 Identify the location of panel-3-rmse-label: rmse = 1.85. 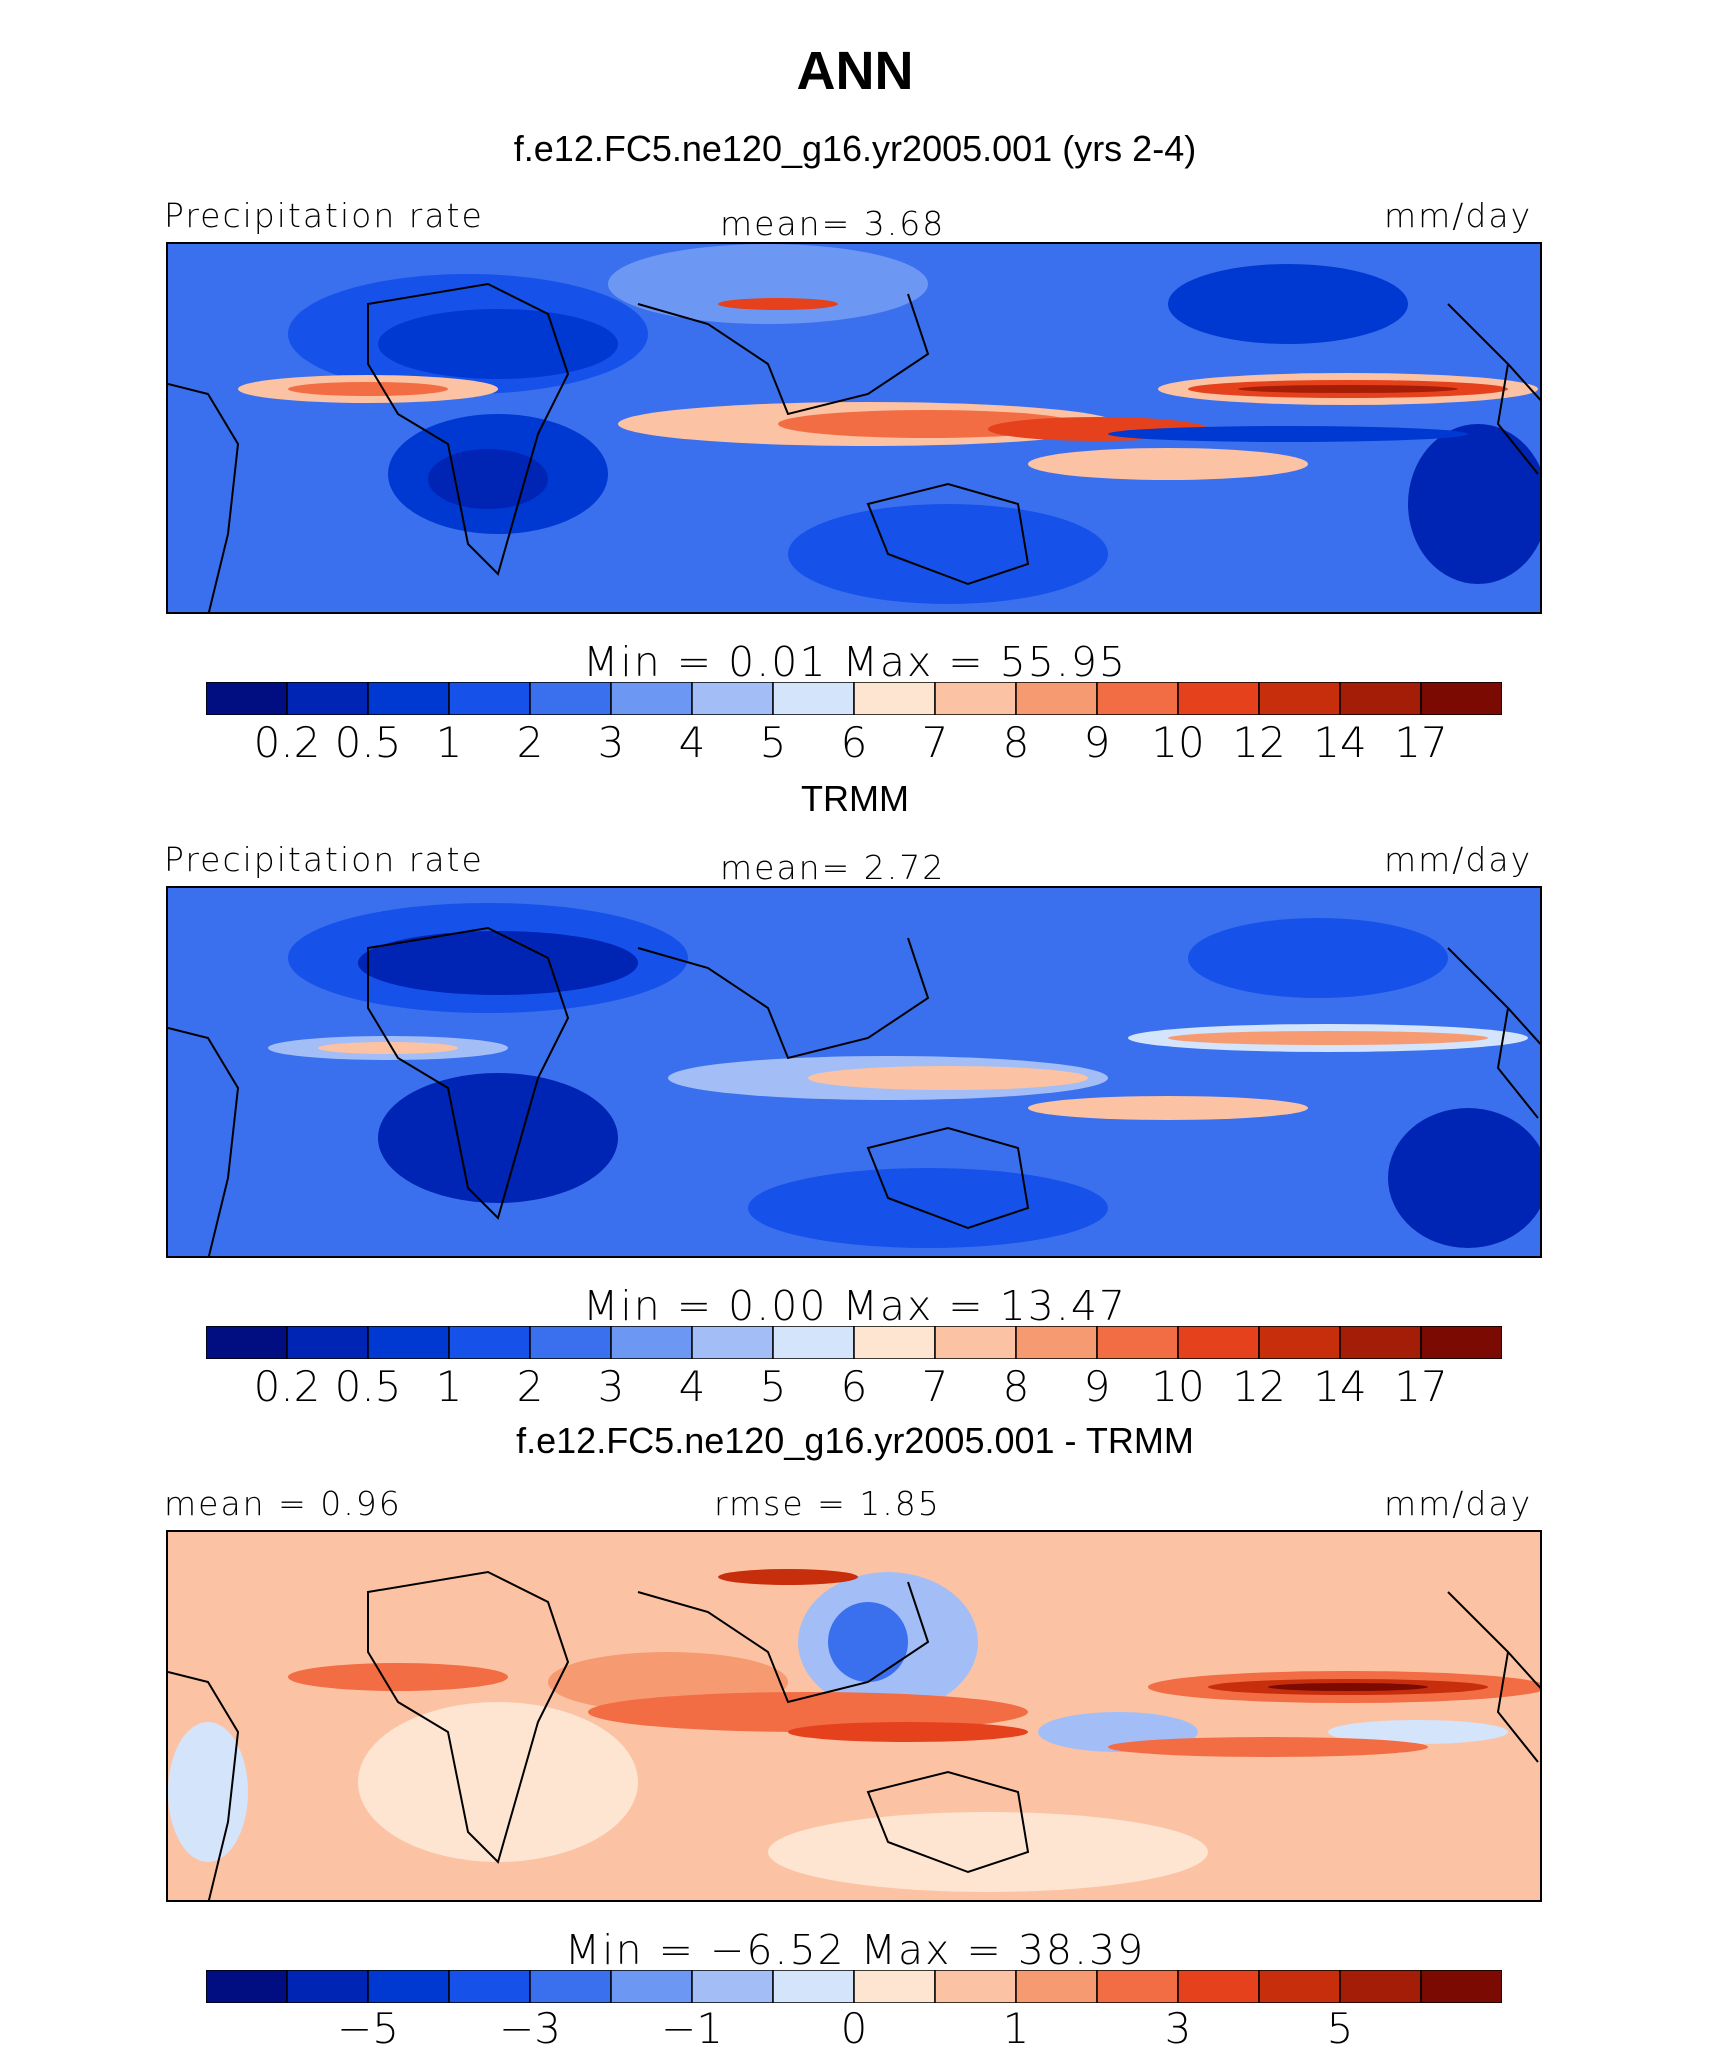
(827, 1503).